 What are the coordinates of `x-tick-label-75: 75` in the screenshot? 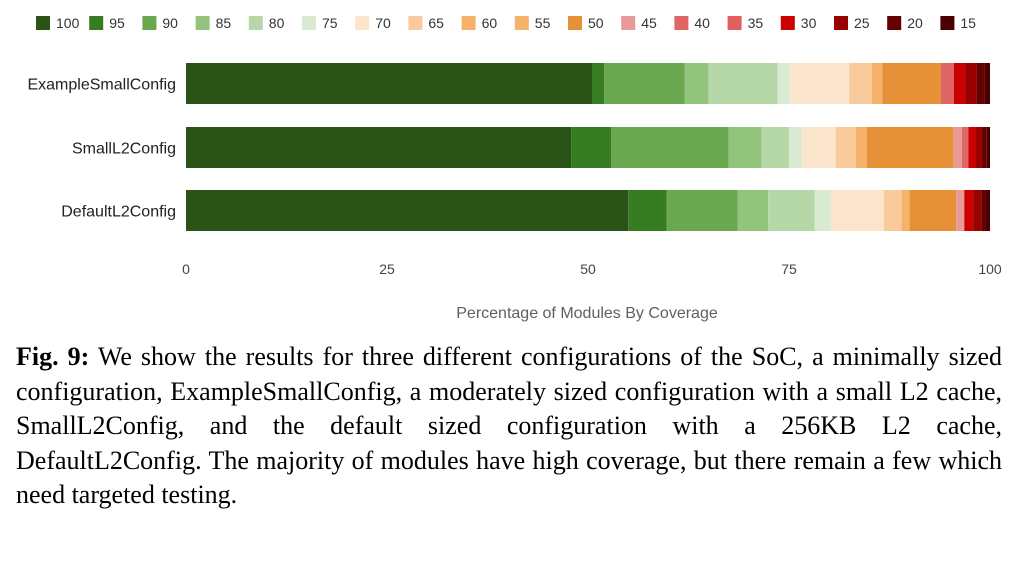 It's located at (789, 269).